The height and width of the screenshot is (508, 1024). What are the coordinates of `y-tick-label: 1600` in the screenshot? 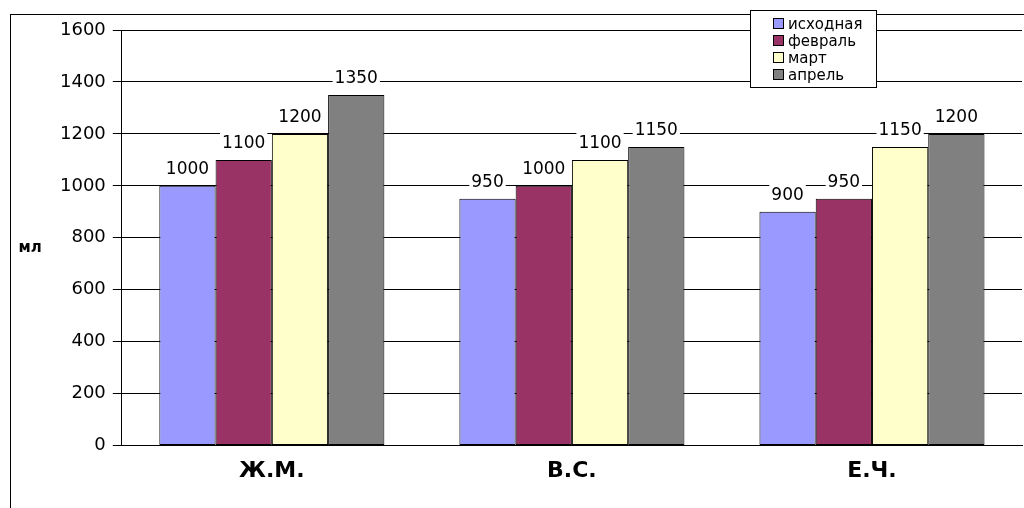 It's located at (83, 28).